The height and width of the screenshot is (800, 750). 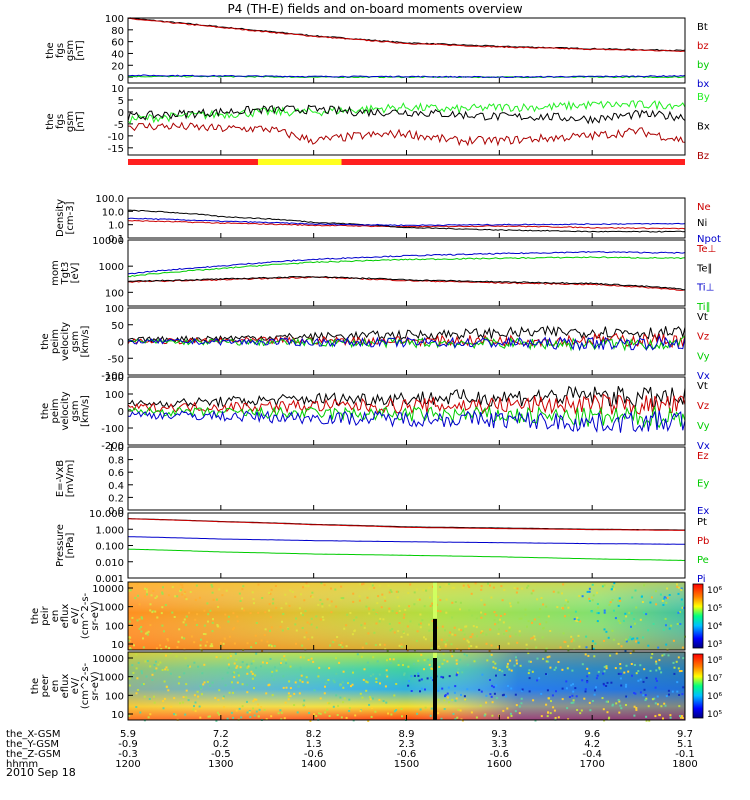 I want to click on y-axis-label: velocity, so click(x=65, y=410).